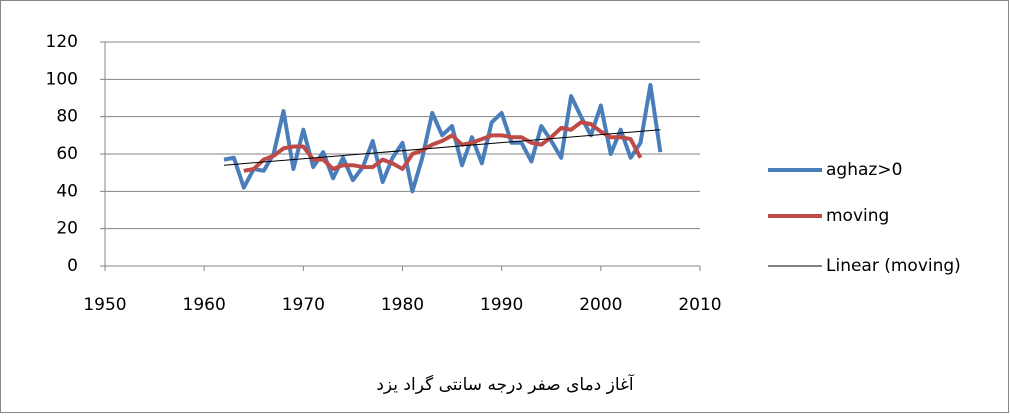 The width and height of the screenshot is (1010, 418). I want to click on y-tick-label: 40, so click(67, 191).